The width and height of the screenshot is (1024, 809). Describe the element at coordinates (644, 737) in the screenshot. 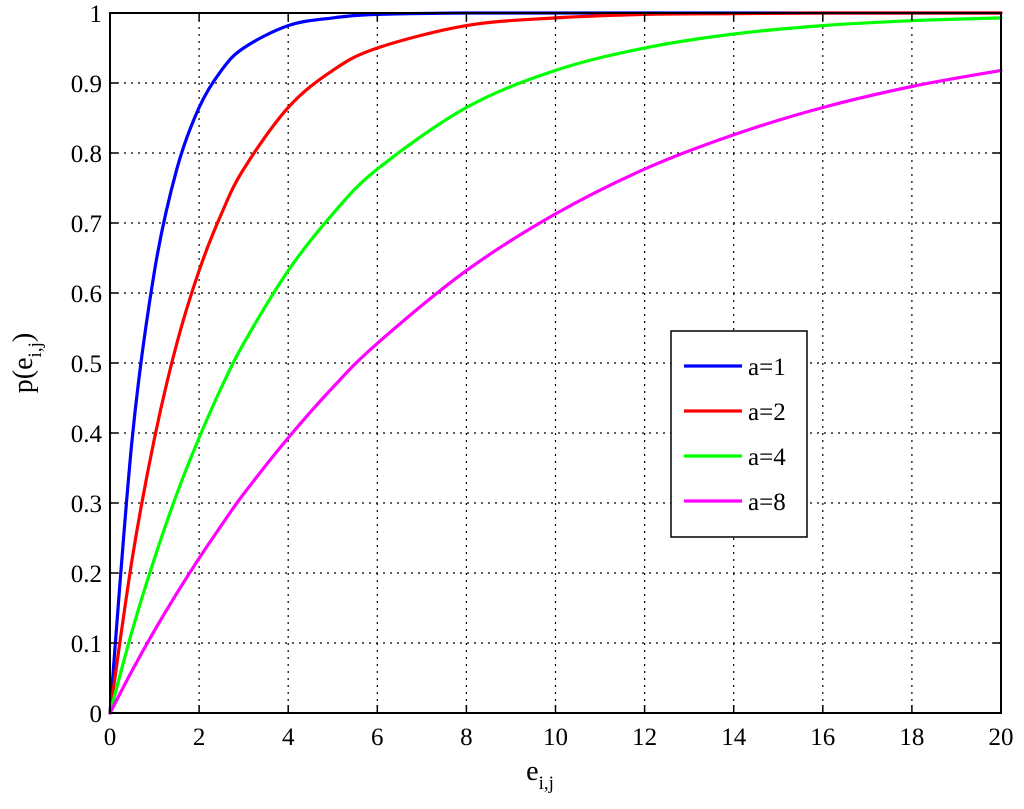

I see `x-tick-label: 12` at that location.